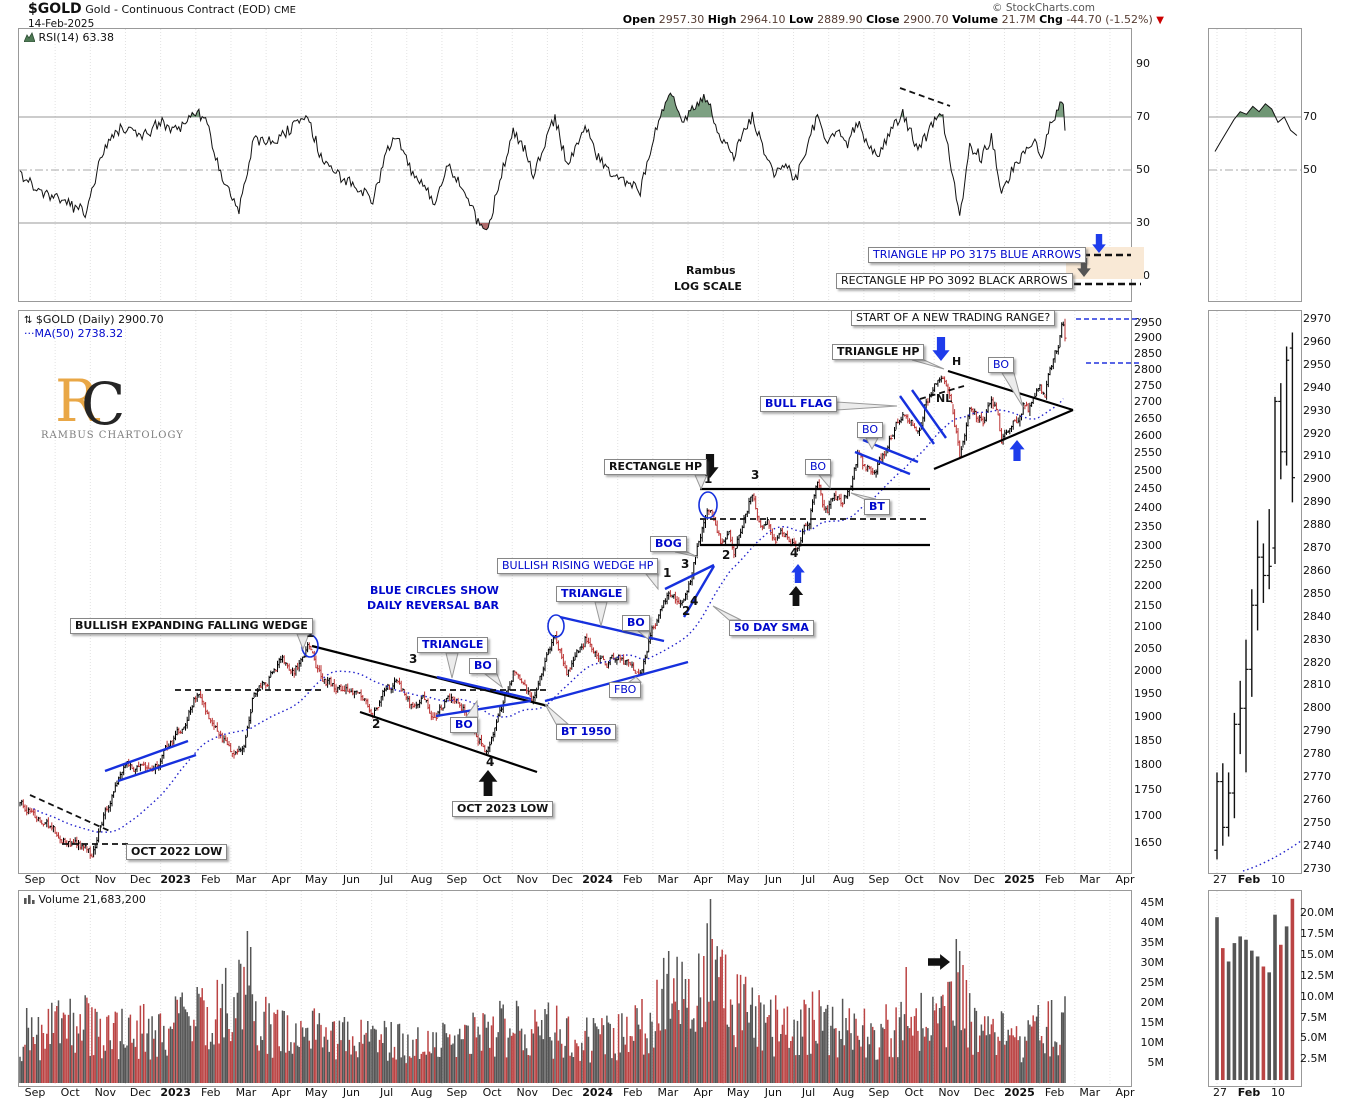 This screenshot has width=1350, height=1100. I want to click on price-axis-label: 2850, so click(1148, 353).